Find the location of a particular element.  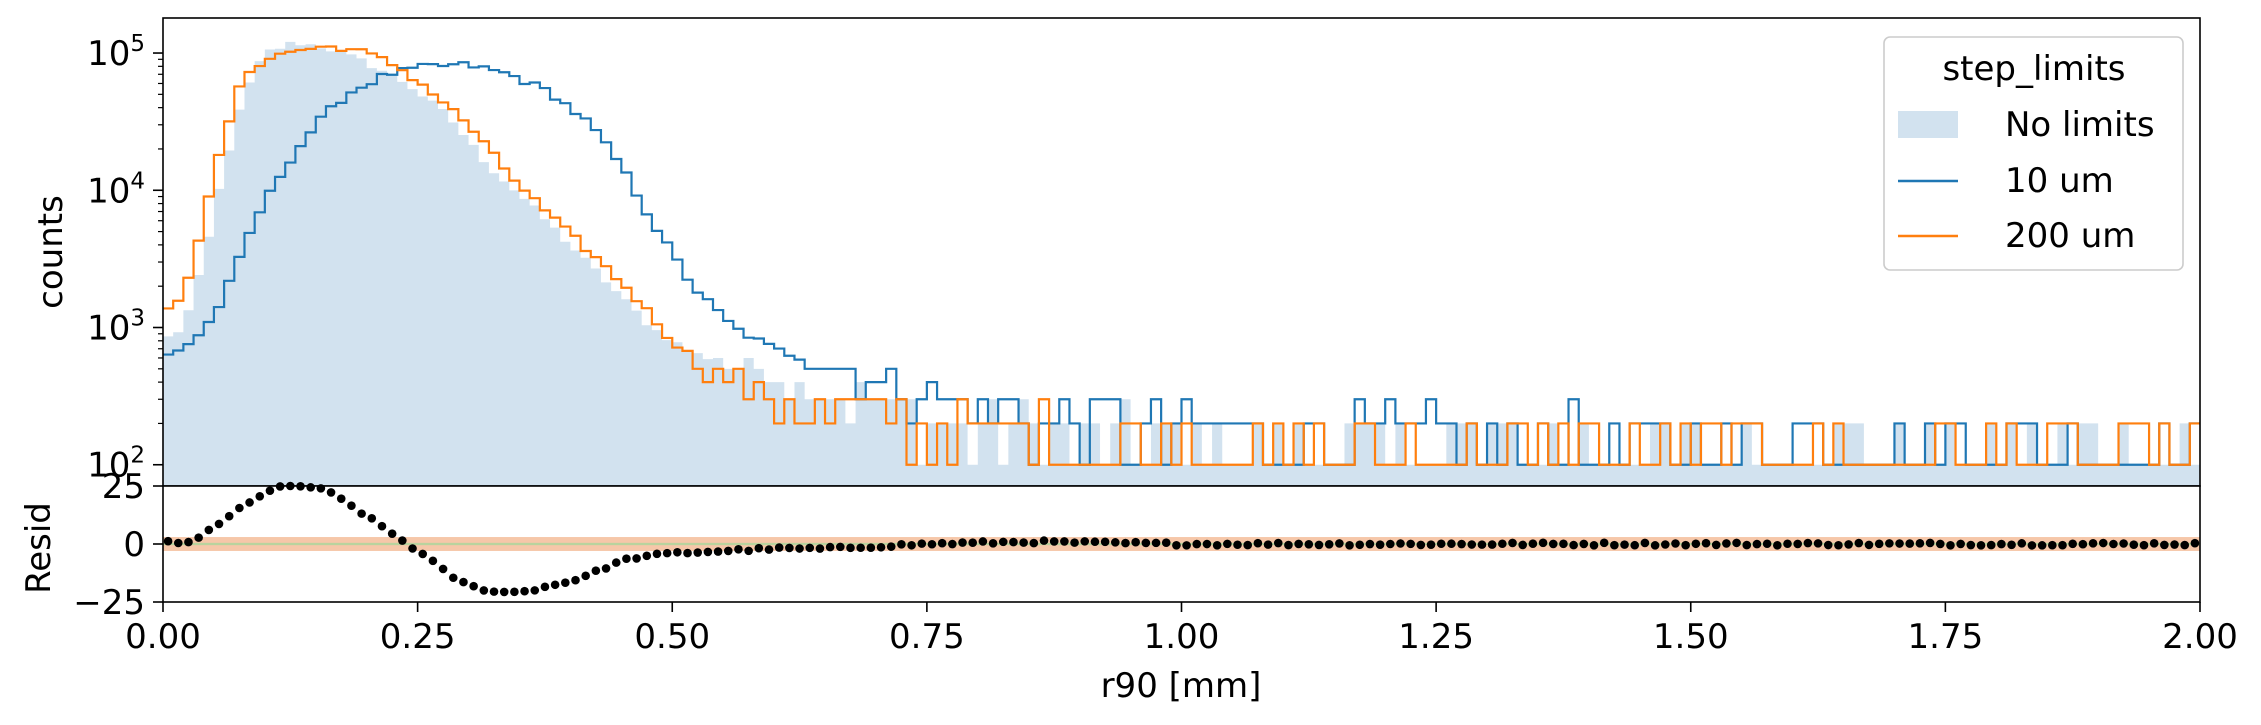

x-tick-label: 0.50 is located at coordinates (672, 637).